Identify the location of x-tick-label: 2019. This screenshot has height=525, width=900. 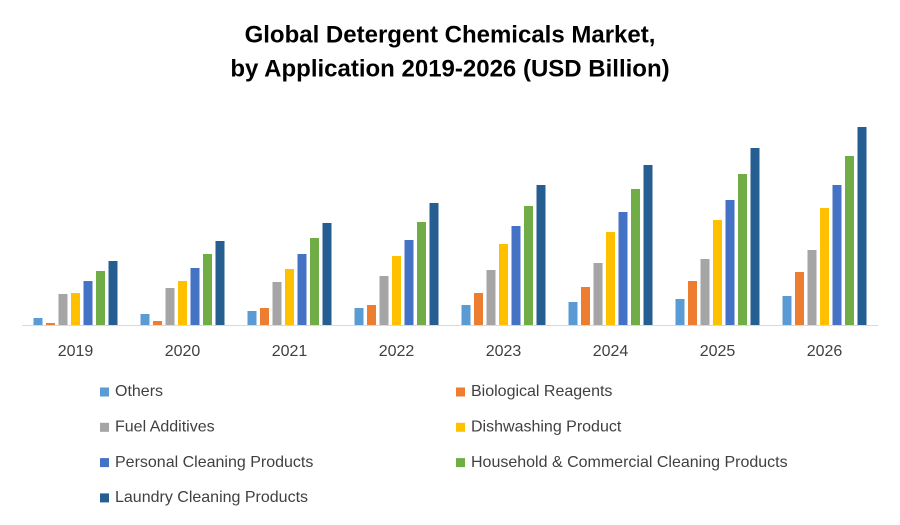
(76, 351).